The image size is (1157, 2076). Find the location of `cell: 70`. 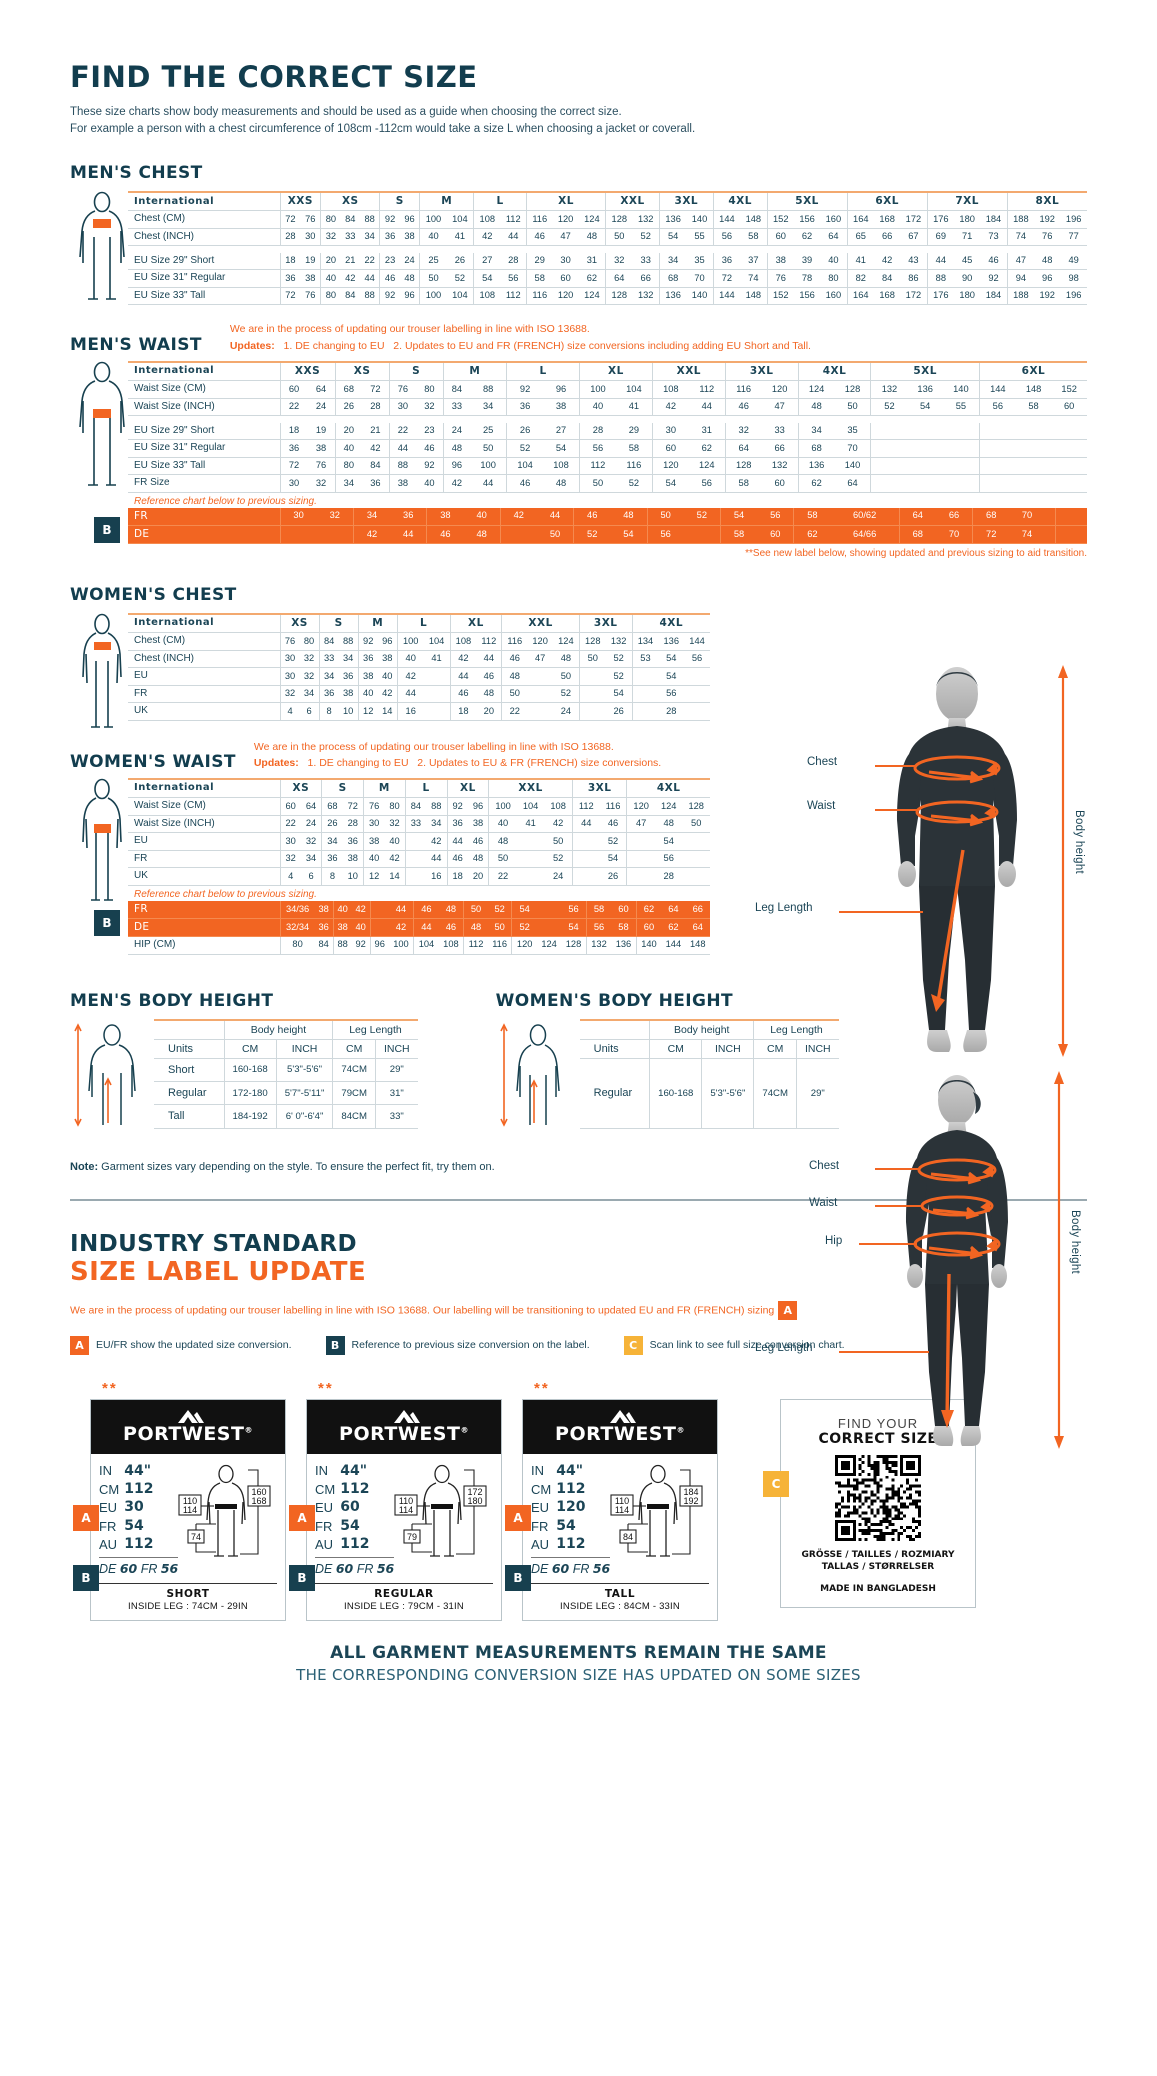

cell: 70 is located at coordinates (852, 448).